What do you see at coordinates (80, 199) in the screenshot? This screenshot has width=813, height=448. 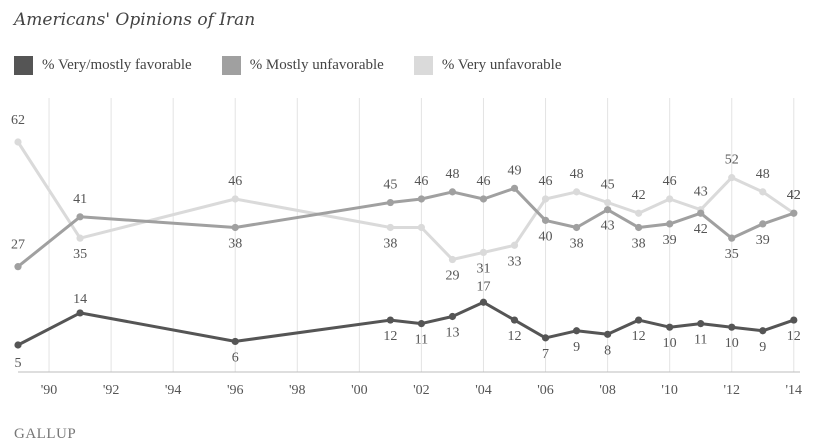 I see `data-label-mostly-unfavorable-1991: 41` at bounding box center [80, 199].